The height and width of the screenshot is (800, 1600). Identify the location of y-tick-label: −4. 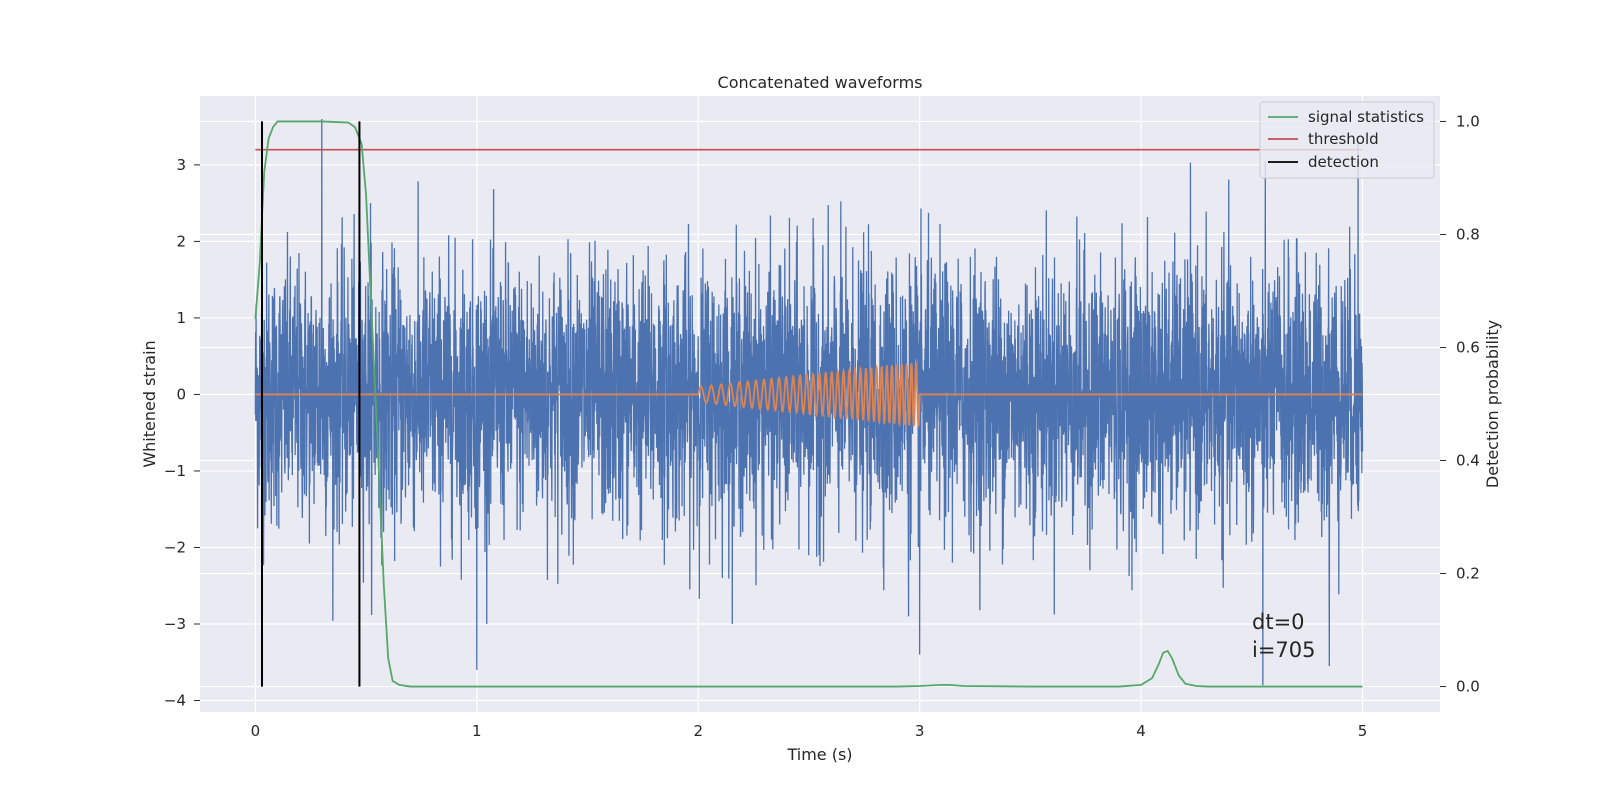
(175, 701).